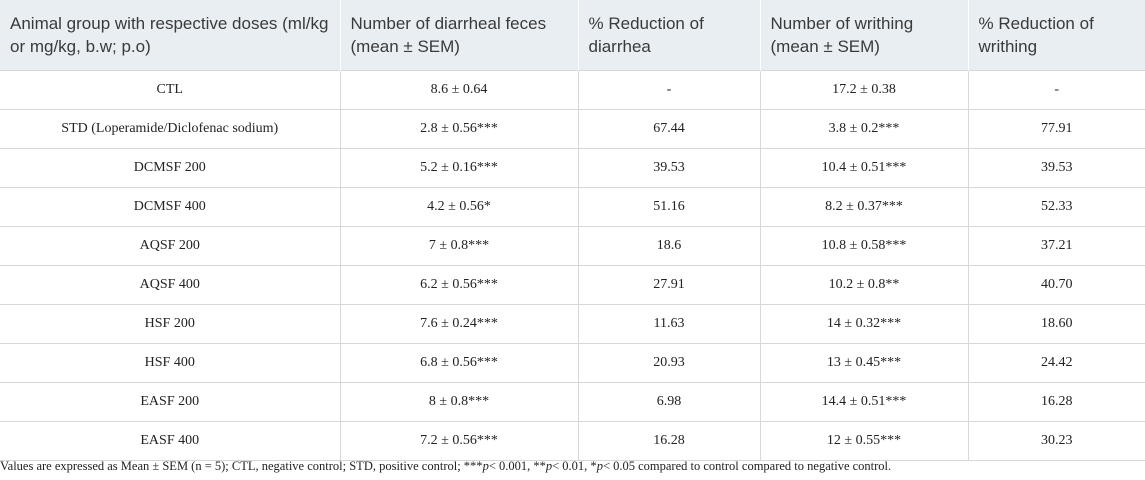 The height and width of the screenshot is (480, 1145). I want to click on table-cell: 6.8 ± 0.56***, so click(459, 363).